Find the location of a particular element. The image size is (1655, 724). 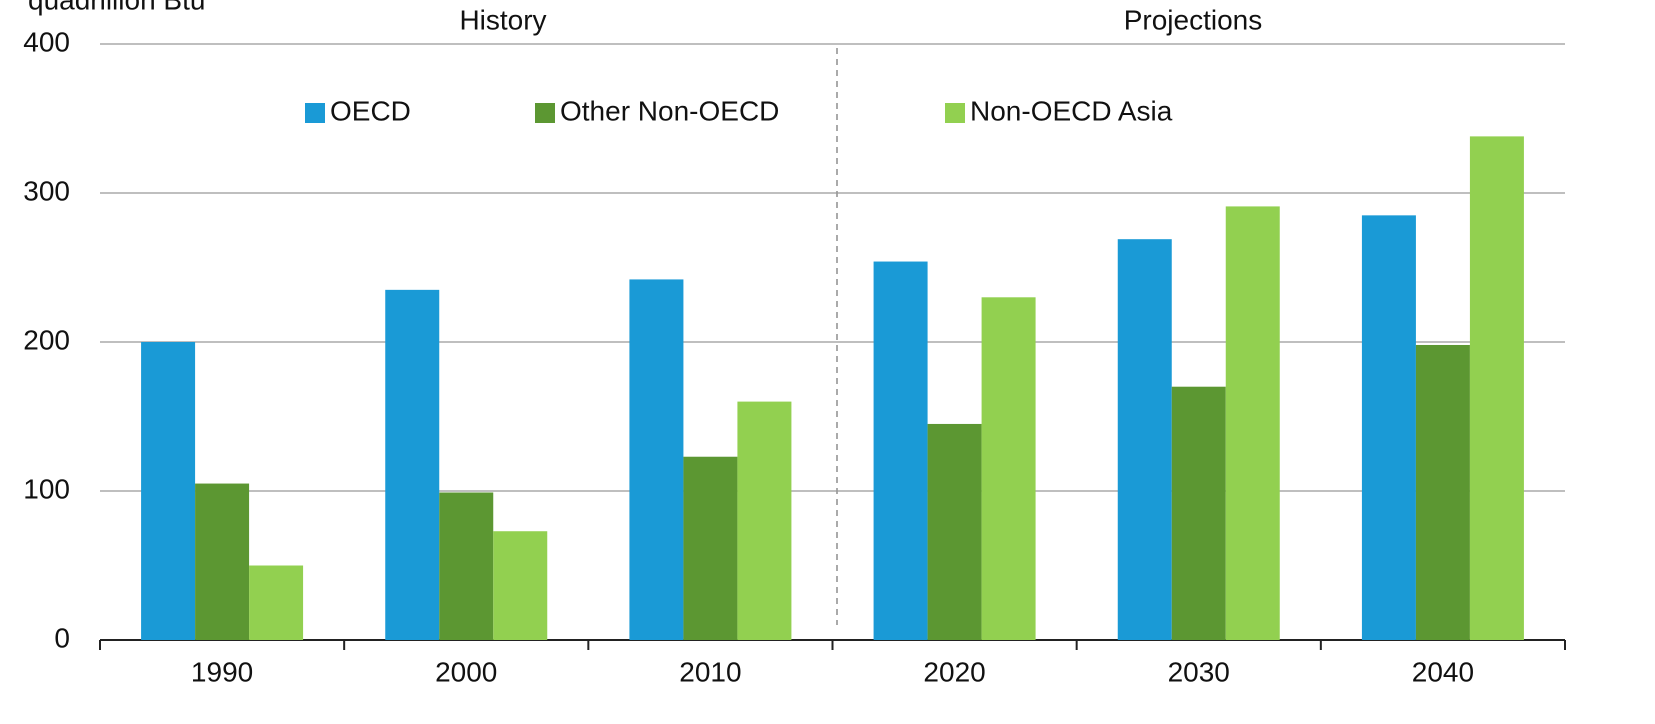

y-tick-label: 300 is located at coordinates (46, 190).